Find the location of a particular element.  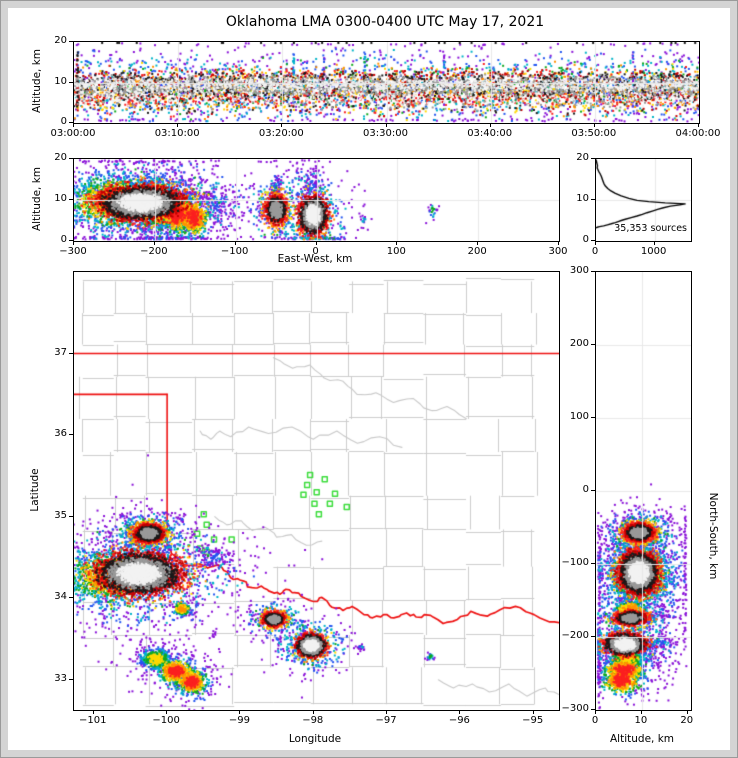

altitude-histogram-panel: 35,353 sources is located at coordinates (643, 200).